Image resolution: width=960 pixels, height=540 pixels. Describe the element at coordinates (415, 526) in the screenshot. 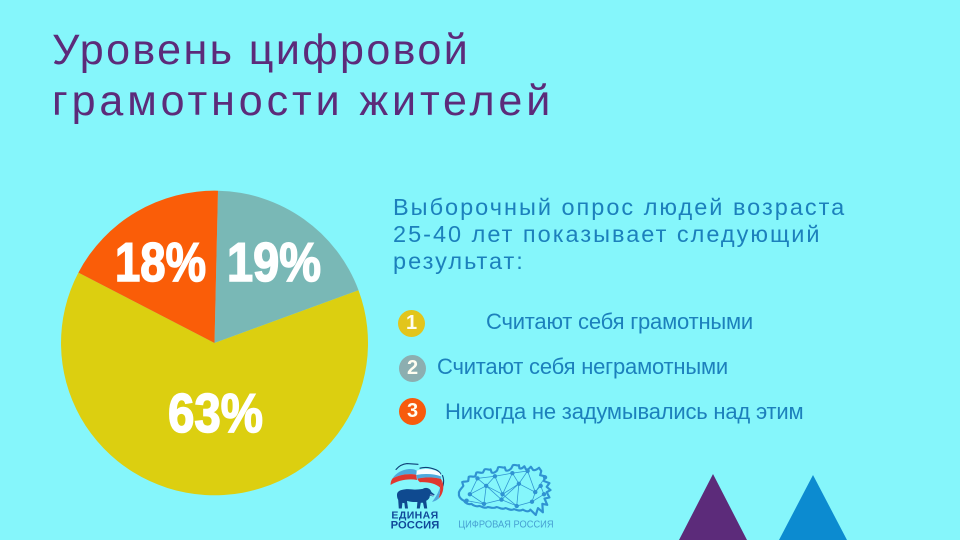

I see `svg-text: РОССИЯ` at that location.